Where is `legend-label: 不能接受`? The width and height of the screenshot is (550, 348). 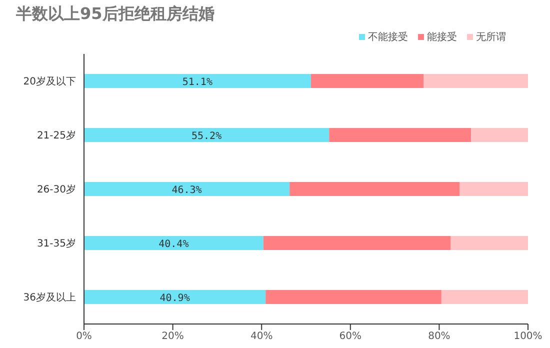
legend-label: 不能接受 is located at coordinates (388, 37).